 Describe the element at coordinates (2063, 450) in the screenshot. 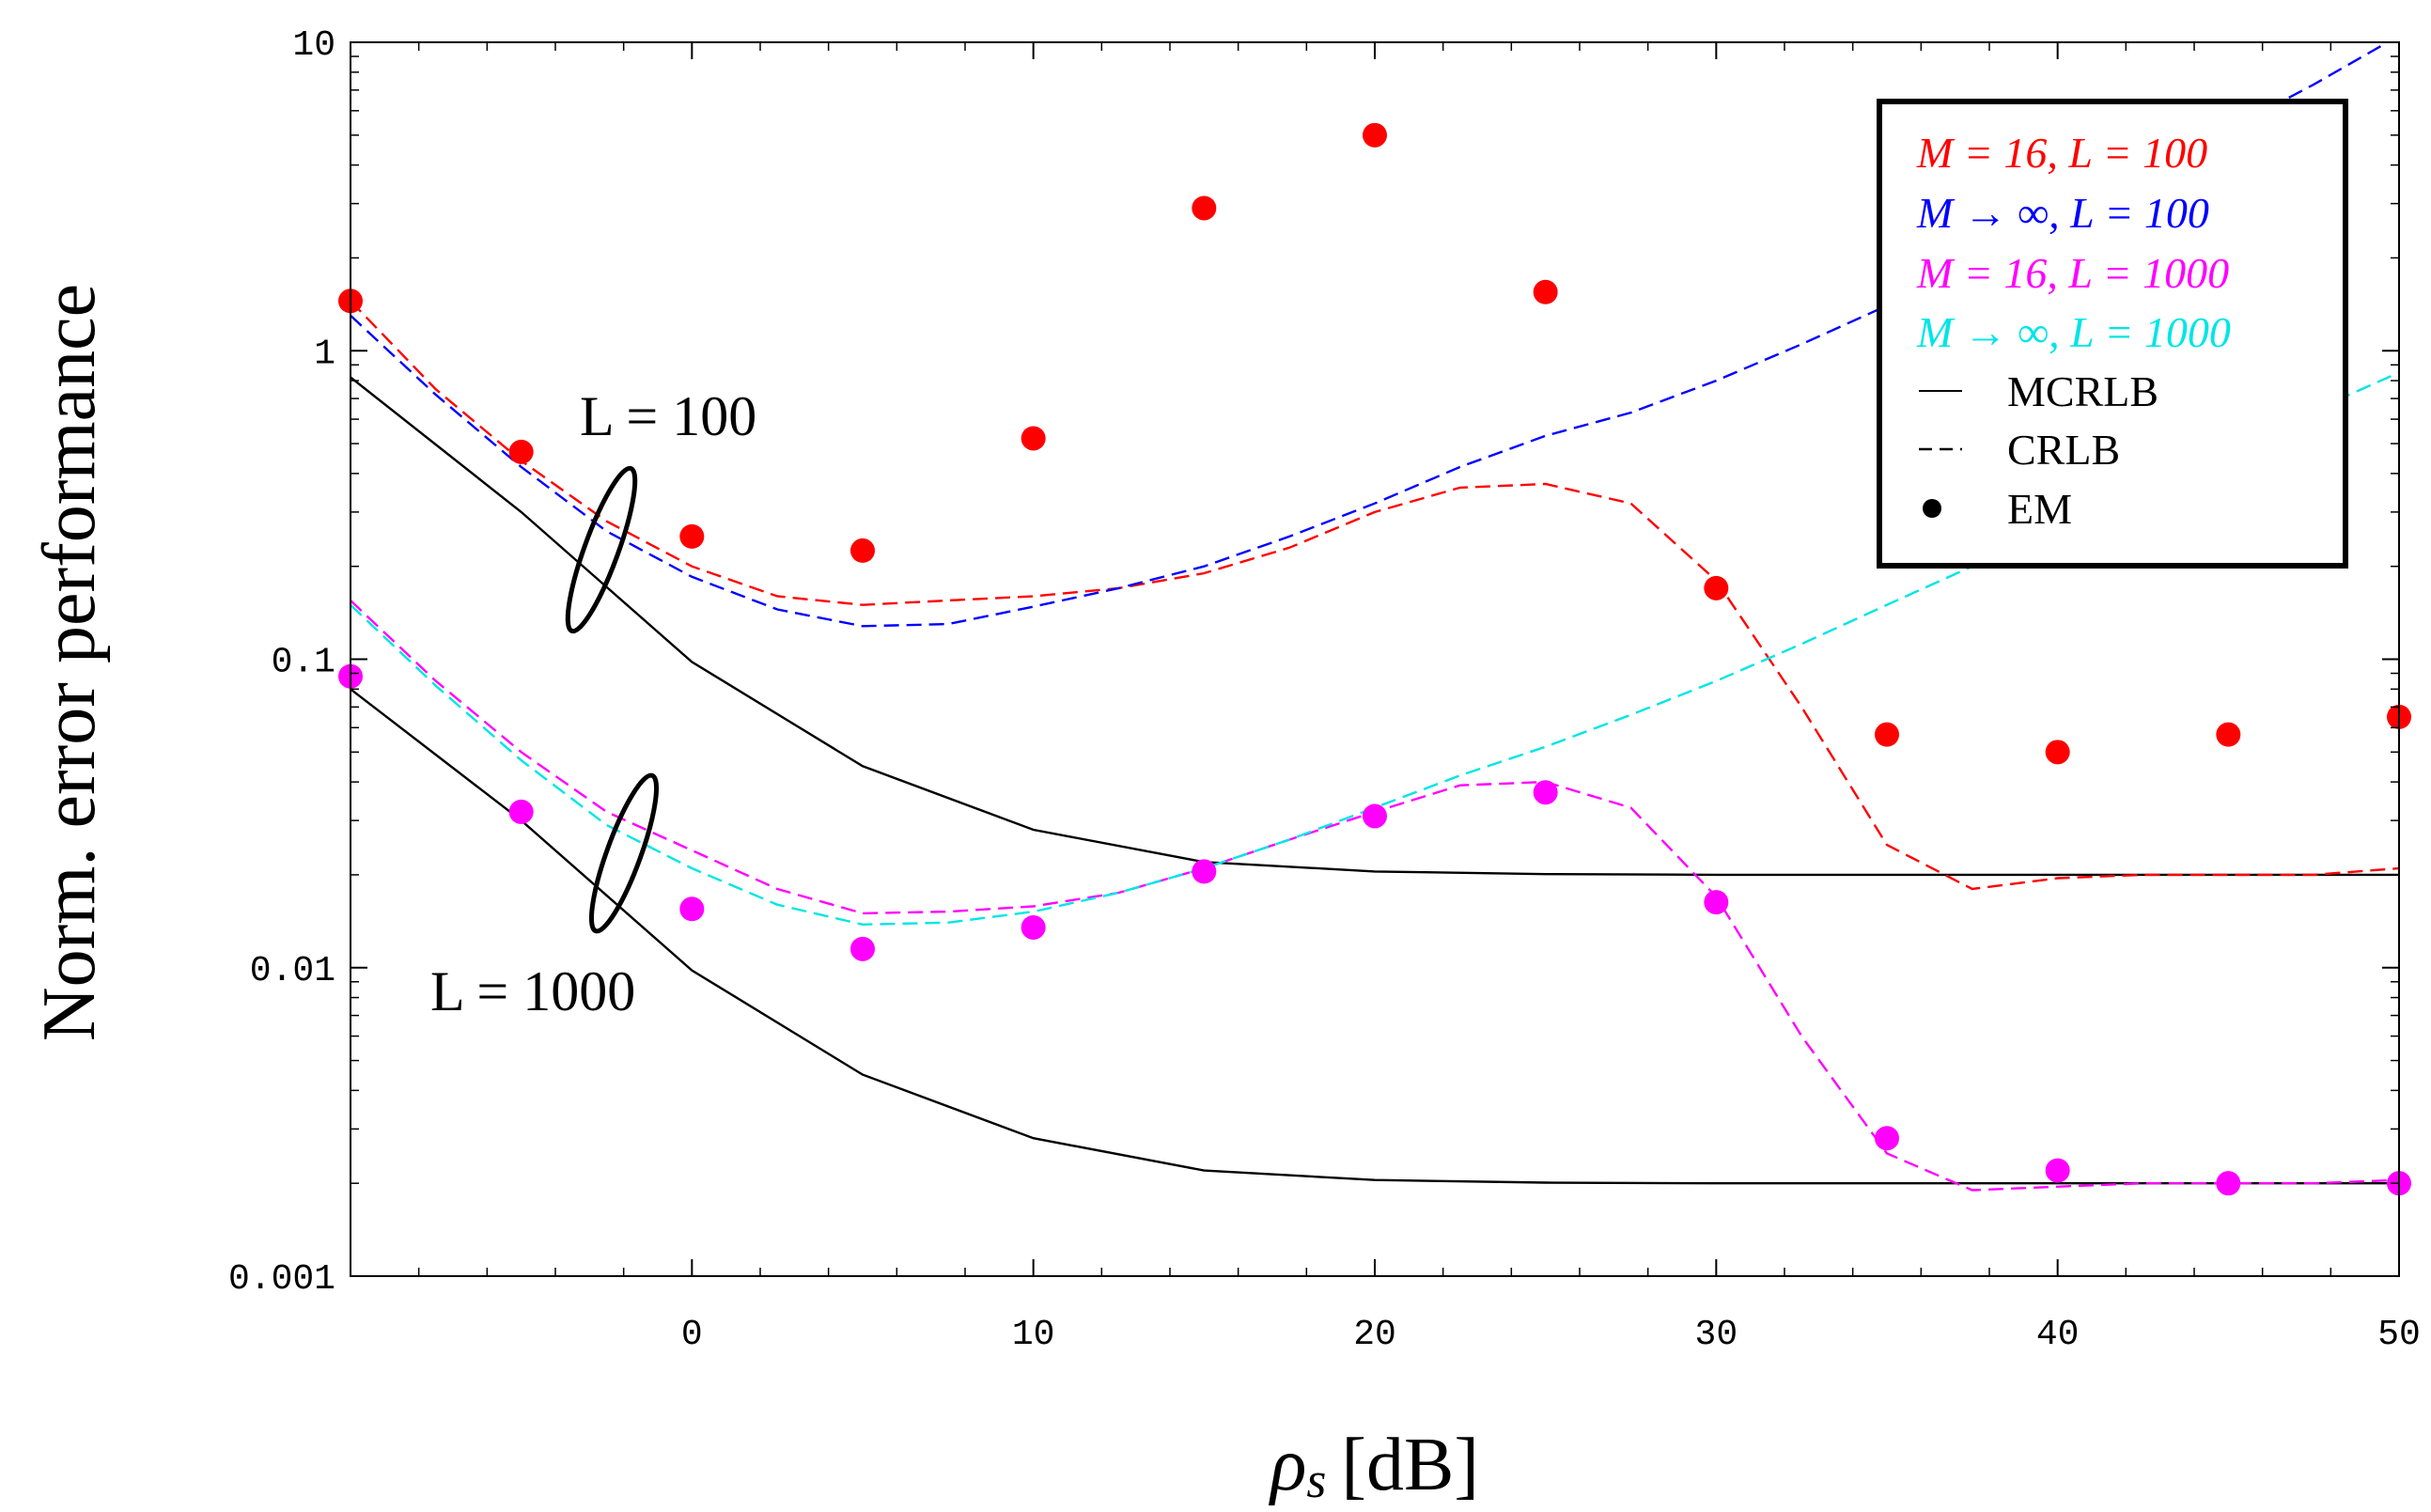

I see `legend-entry-5: CRLB` at that location.